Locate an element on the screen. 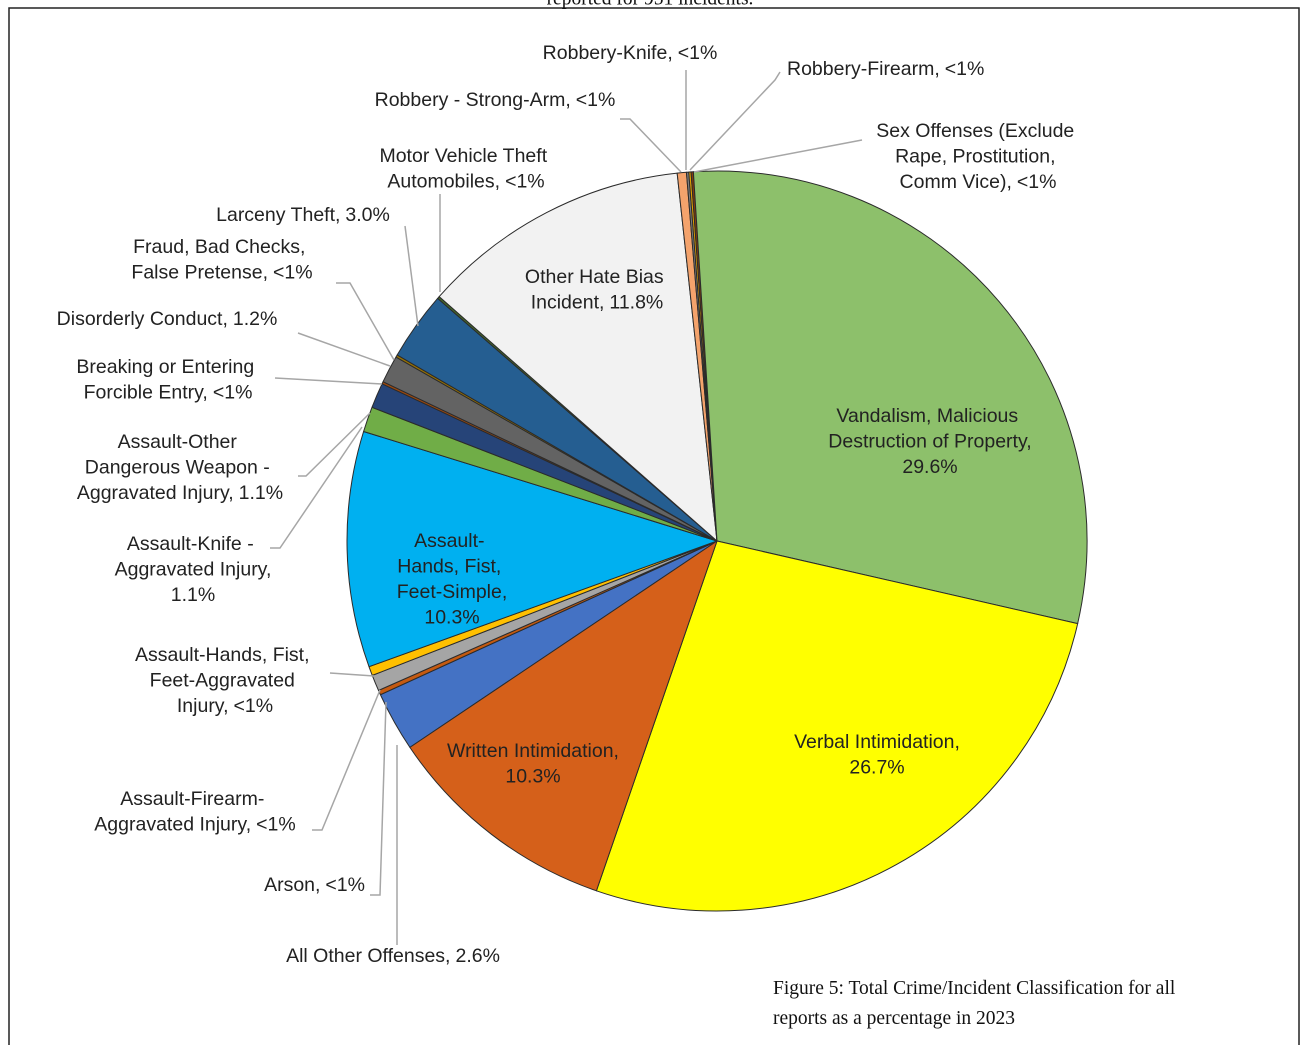  category-label: Assault- Hands, Fist, Feet-Simple, is located at coordinates (452, 566).